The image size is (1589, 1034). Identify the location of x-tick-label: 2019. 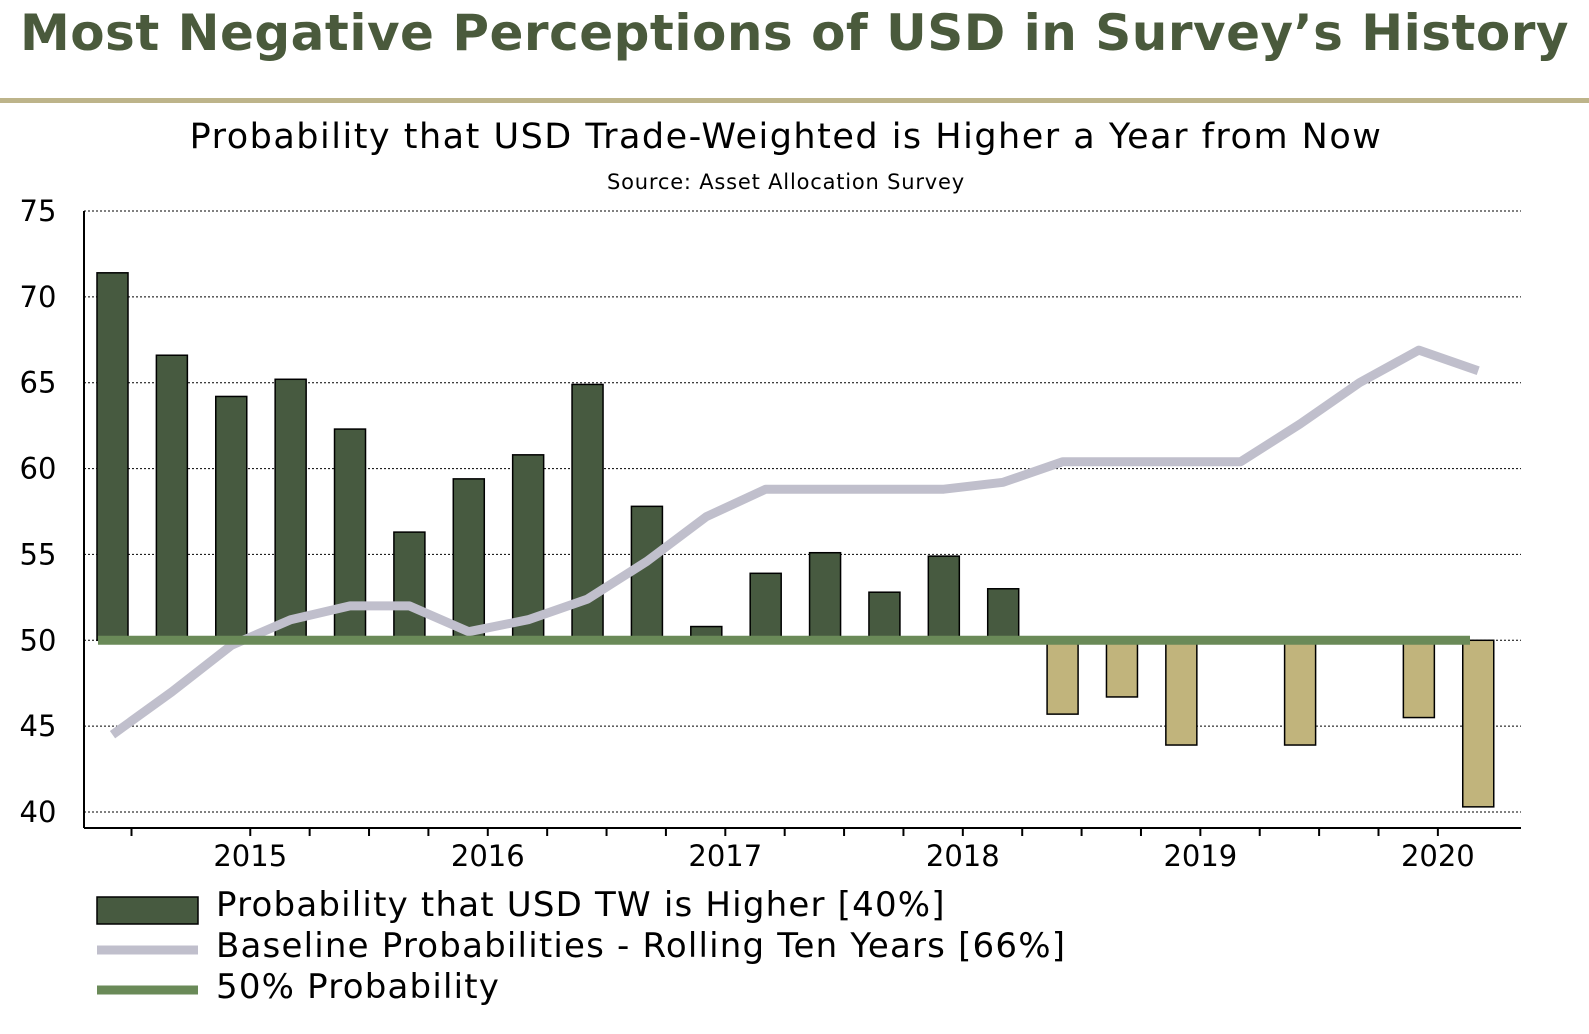
(1200, 856).